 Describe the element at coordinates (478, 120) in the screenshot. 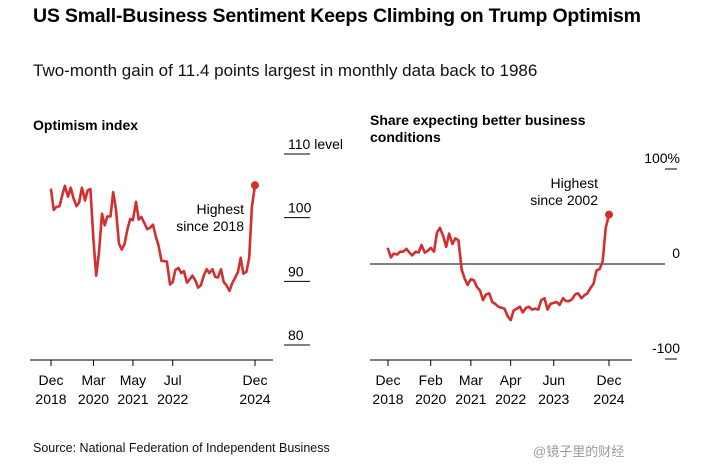

I see `panel-title-line: Share expecting better business` at that location.